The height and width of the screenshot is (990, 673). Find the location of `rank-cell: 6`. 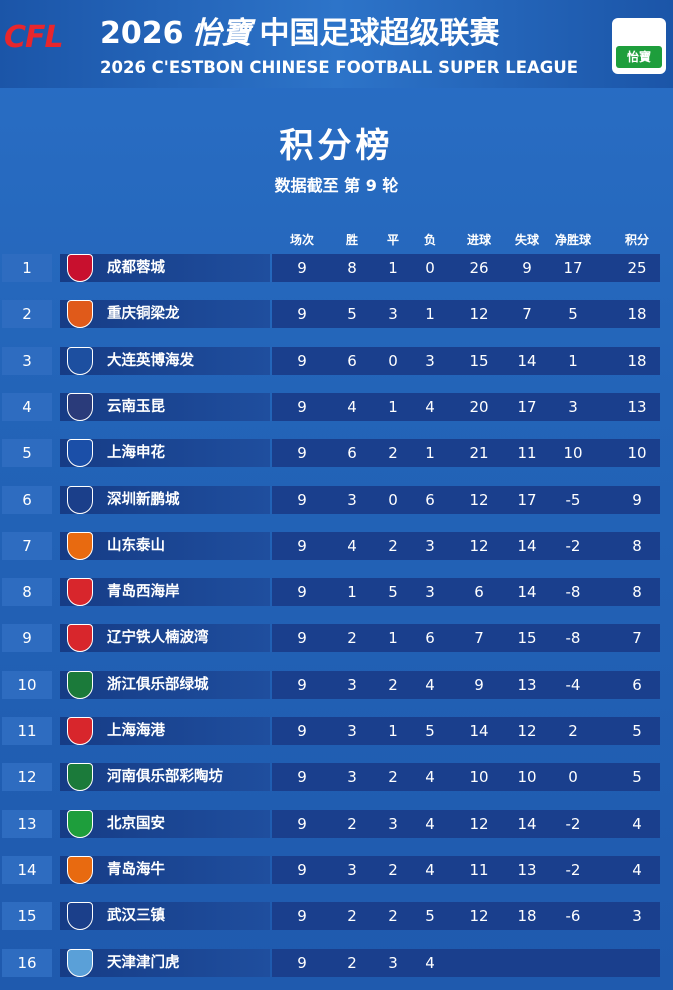

rank-cell: 6 is located at coordinates (27, 499).